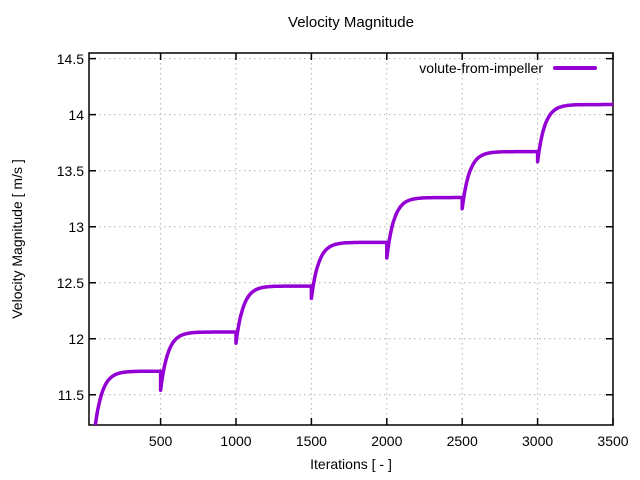 Image resolution: width=640 pixels, height=480 pixels. Describe the element at coordinates (575, 68) in the screenshot. I see `legend-line-sample` at that location.